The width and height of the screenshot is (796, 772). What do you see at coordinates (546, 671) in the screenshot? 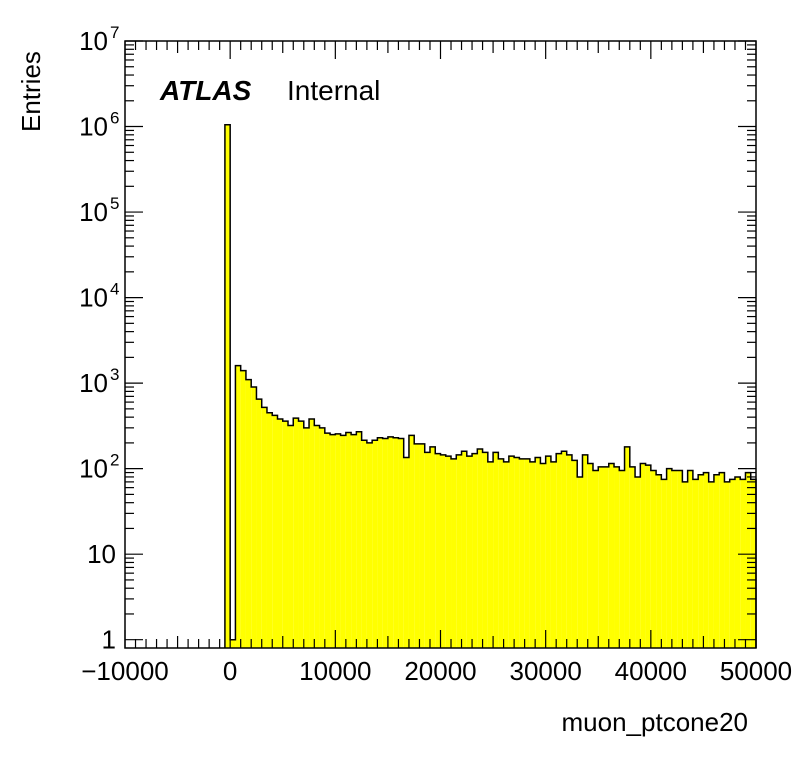
I see `x-tick-label: 30000` at bounding box center [546, 671].